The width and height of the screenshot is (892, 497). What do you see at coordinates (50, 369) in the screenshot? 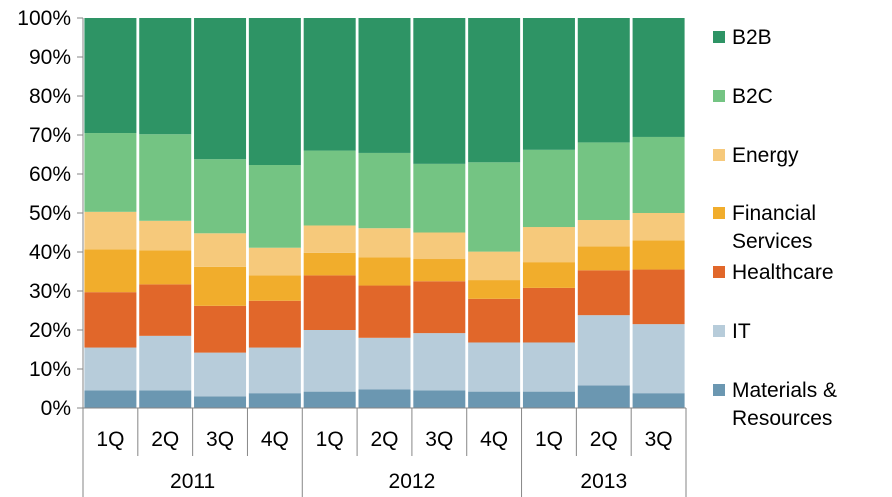
I see `y-tick-label: 10%` at bounding box center [50, 369].